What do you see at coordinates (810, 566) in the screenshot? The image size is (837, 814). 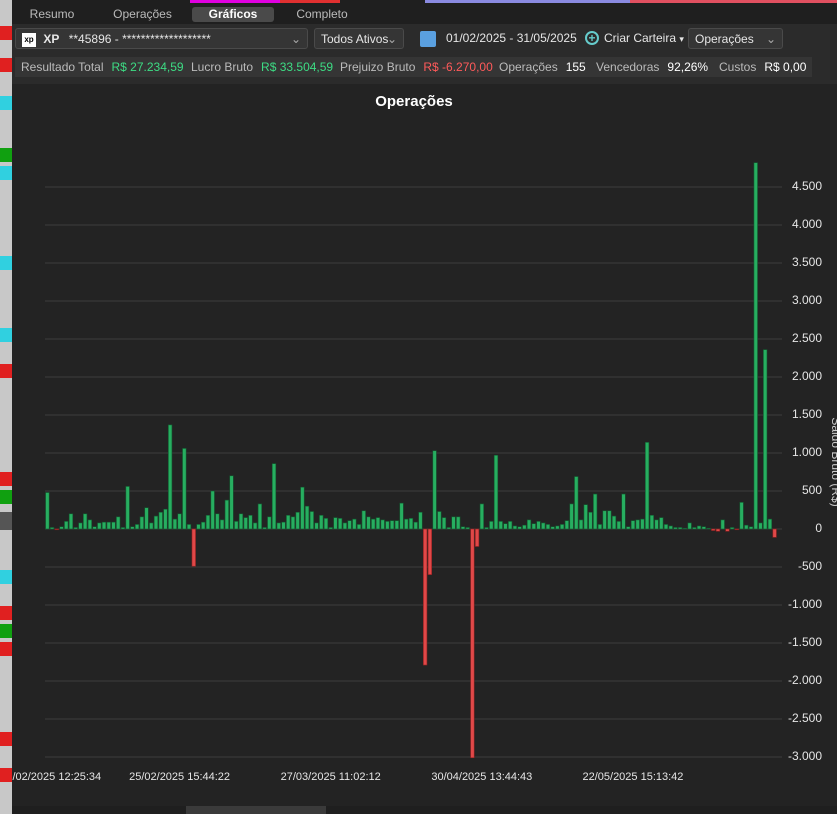 I see `y-tick-label: -500` at bounding box center [810, 566].